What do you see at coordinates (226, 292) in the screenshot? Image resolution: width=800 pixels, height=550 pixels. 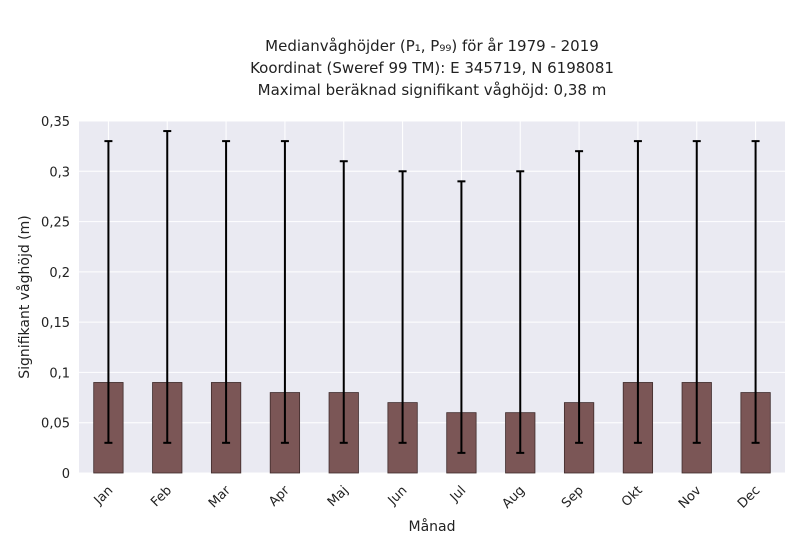 I see `error-bar-mar` at bounding box center [226, 292].